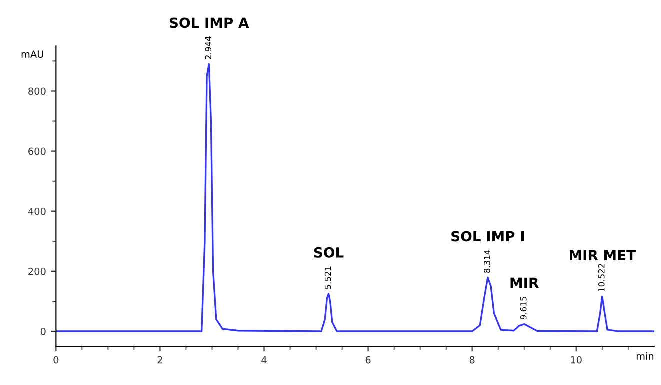 The image size is (661, 385). I want to click on annotation: 2.944, so click(208, 48).